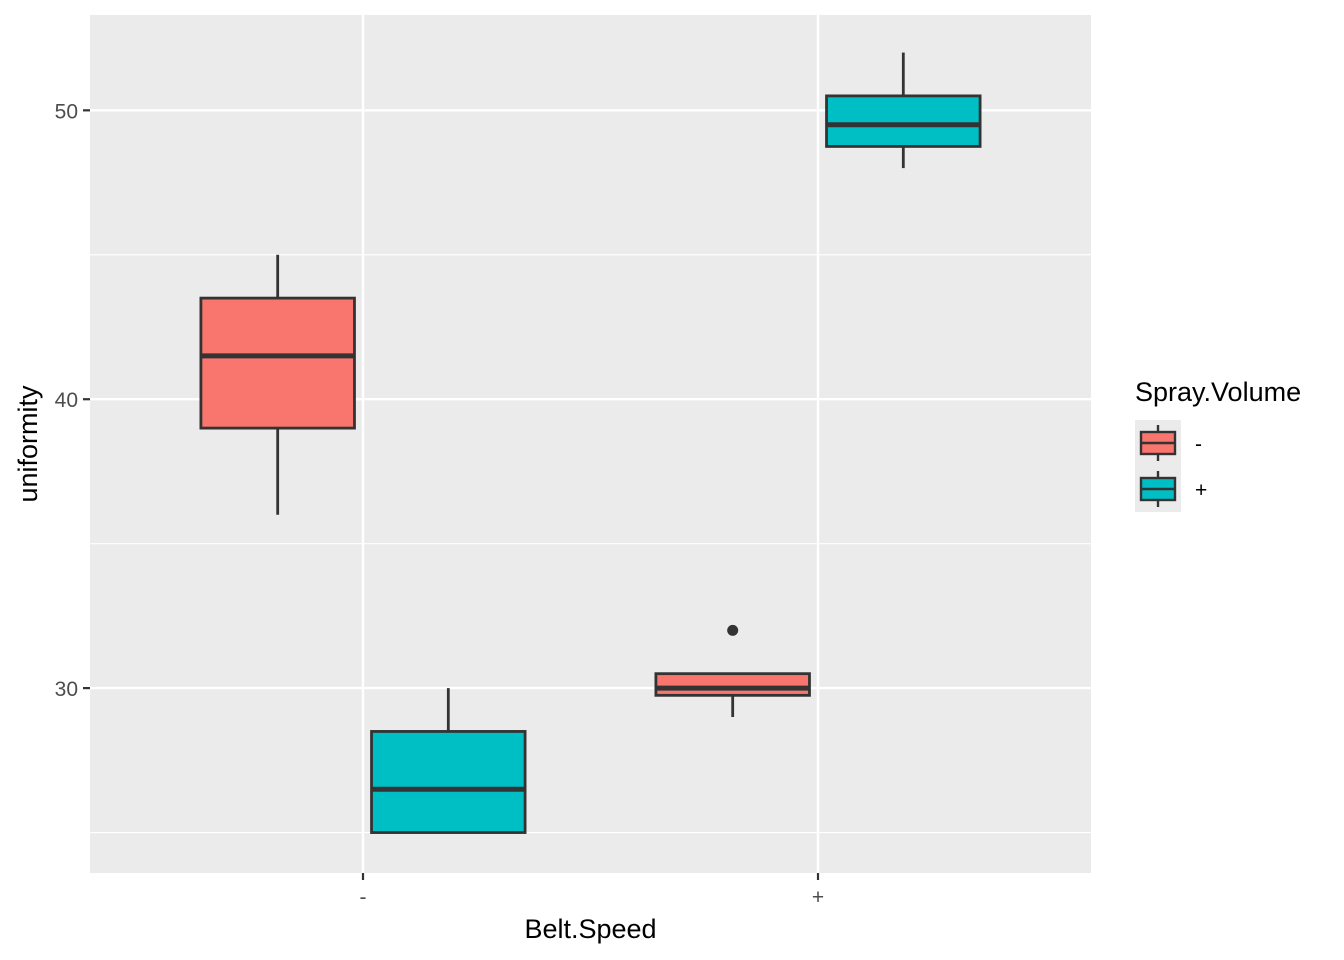 The image size is (1344, 960). Describe the element at coordinates (66, 111) in the screenshot. I see `y-tick-label: 50` at that location.